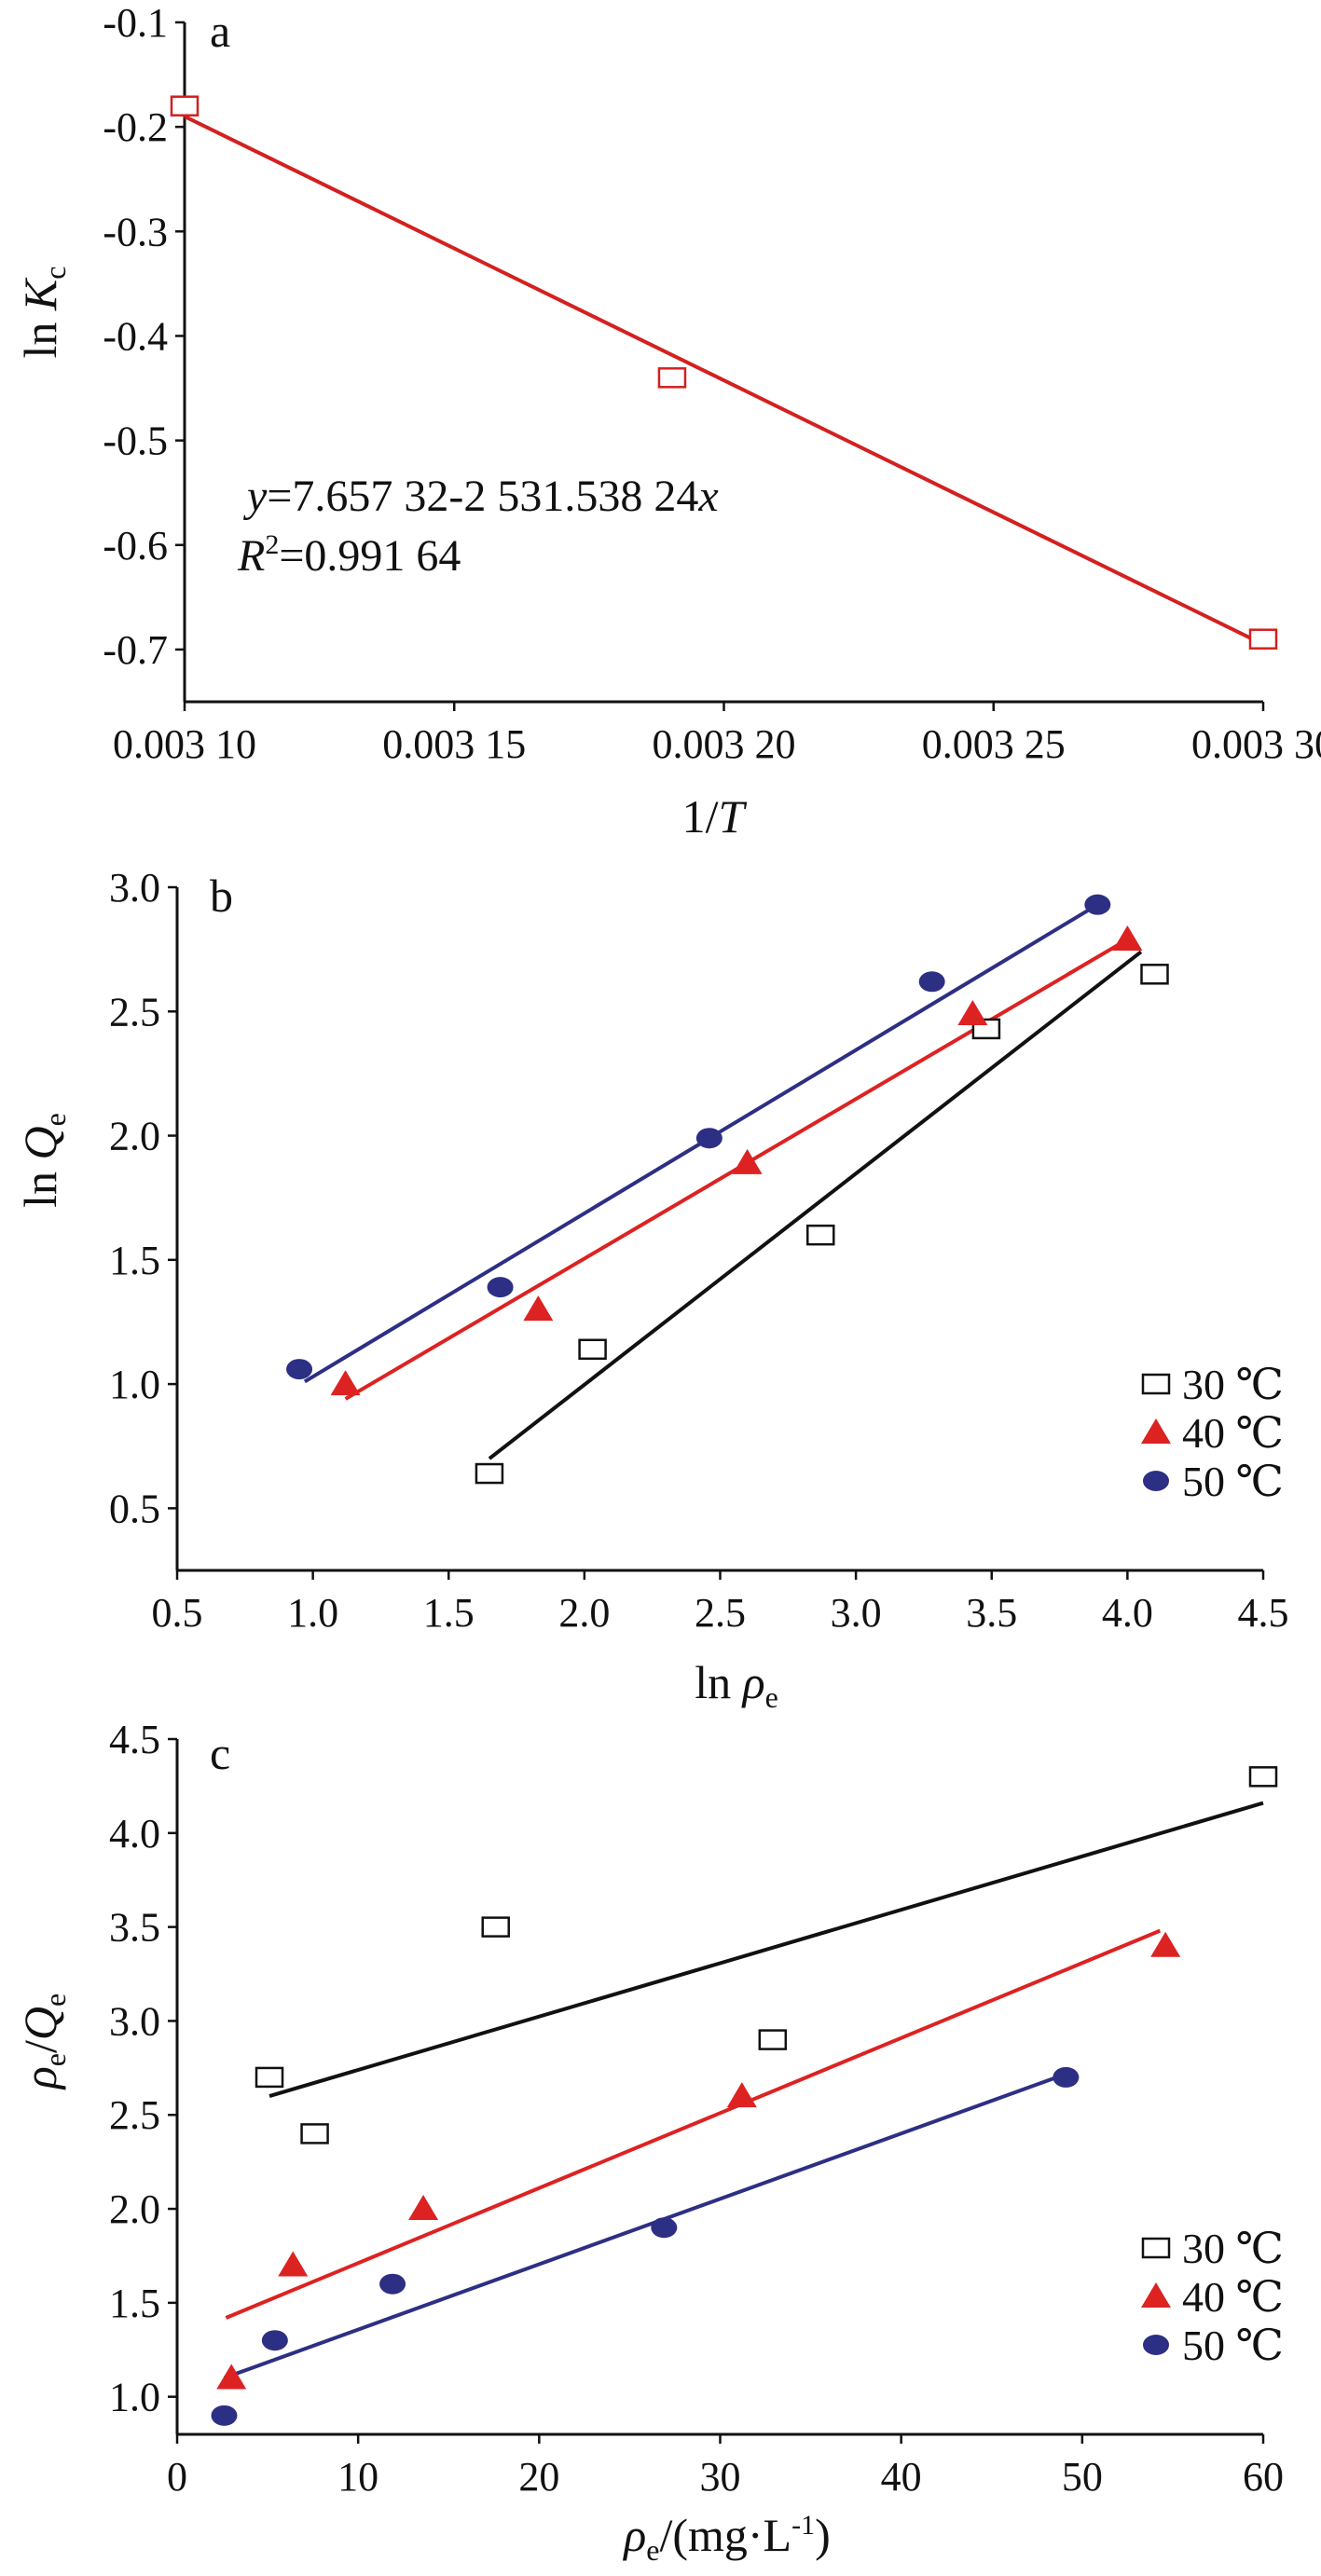  What do you see at coordinates (1233, 1433) in the screenshot?
I see `b-legend-label-2: 40 ℃` at bounding box center [1233, 1433].